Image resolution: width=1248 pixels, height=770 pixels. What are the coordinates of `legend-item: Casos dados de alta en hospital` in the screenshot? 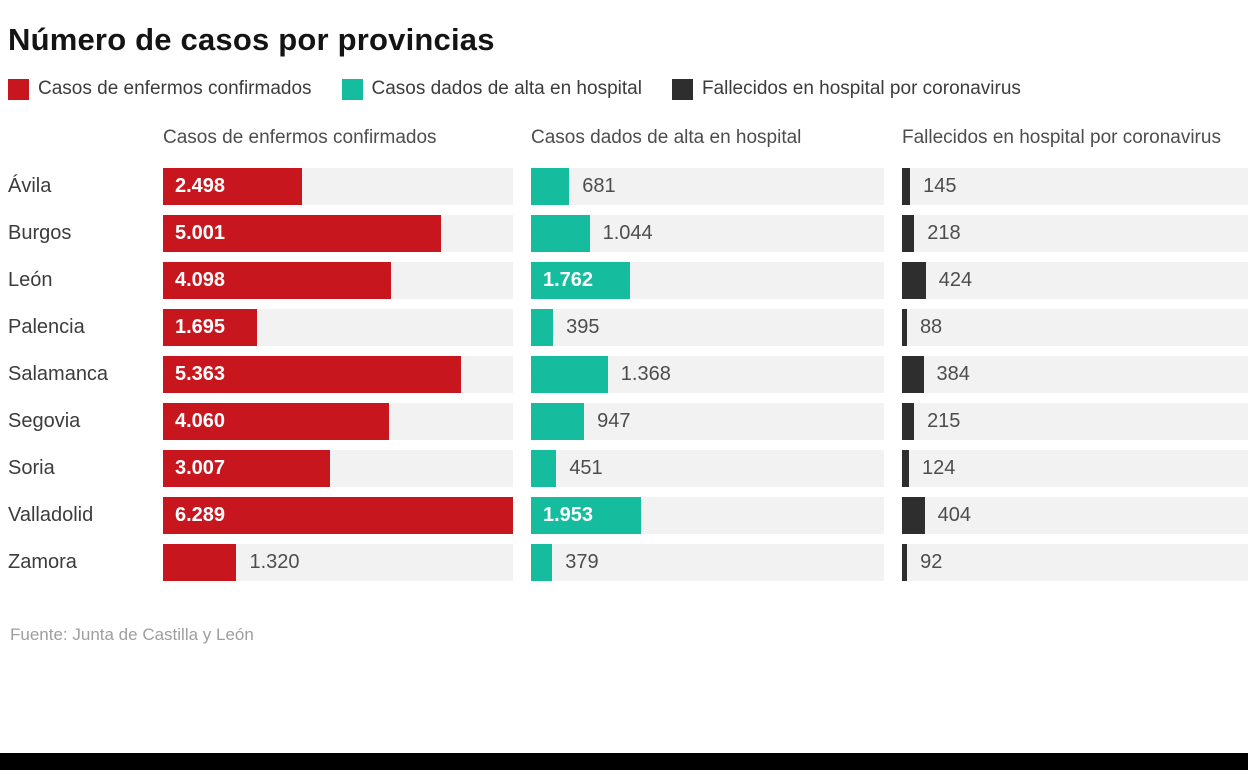 It's located at (491, 89).